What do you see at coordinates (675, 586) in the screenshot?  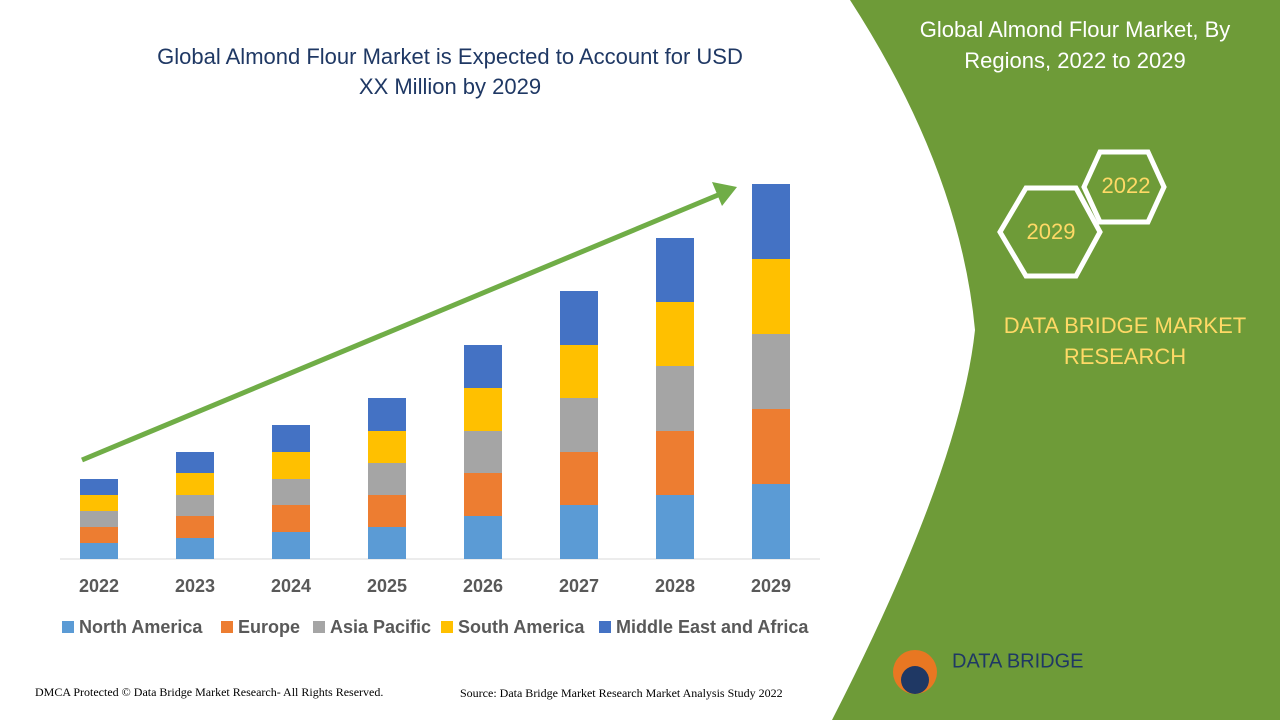 I see `x-tick-label: 2028` at bounding box center [675, 586].